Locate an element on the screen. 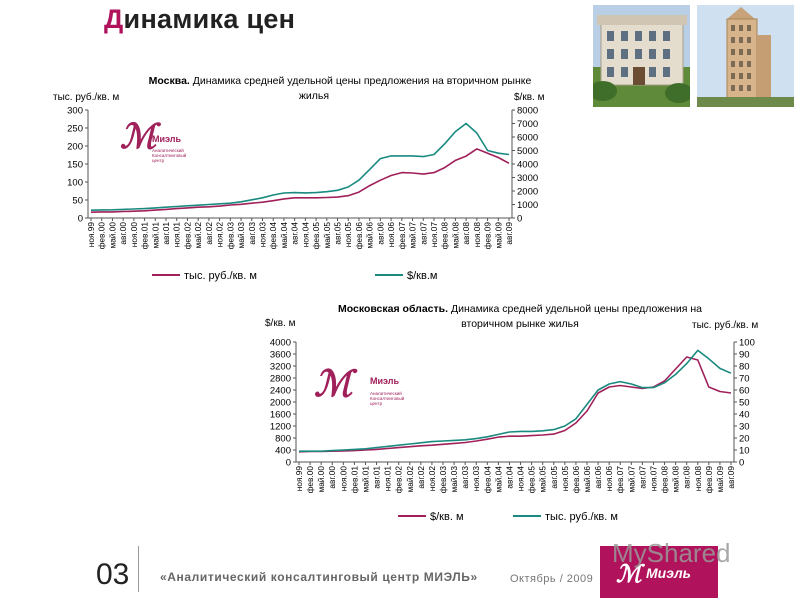 The width and height of the screenshot is (800, 600). c2-left-tick-label: 3600 is located at coordinates (280, 355).